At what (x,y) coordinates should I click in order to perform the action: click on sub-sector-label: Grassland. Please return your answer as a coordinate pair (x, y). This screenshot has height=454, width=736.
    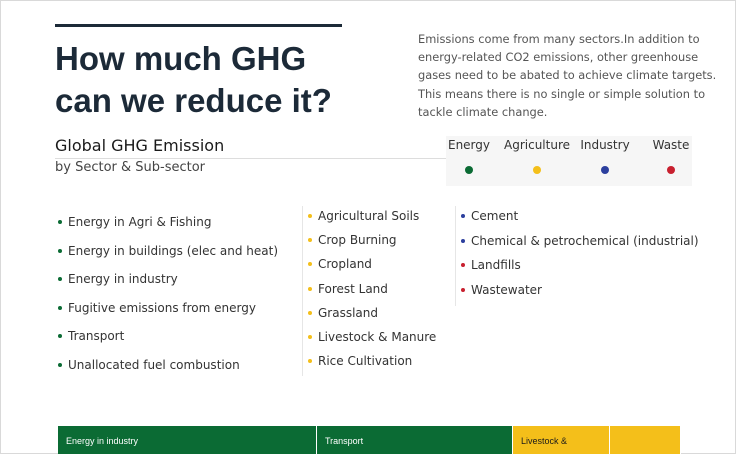
    Looking at the image, I should click on (348, 312).